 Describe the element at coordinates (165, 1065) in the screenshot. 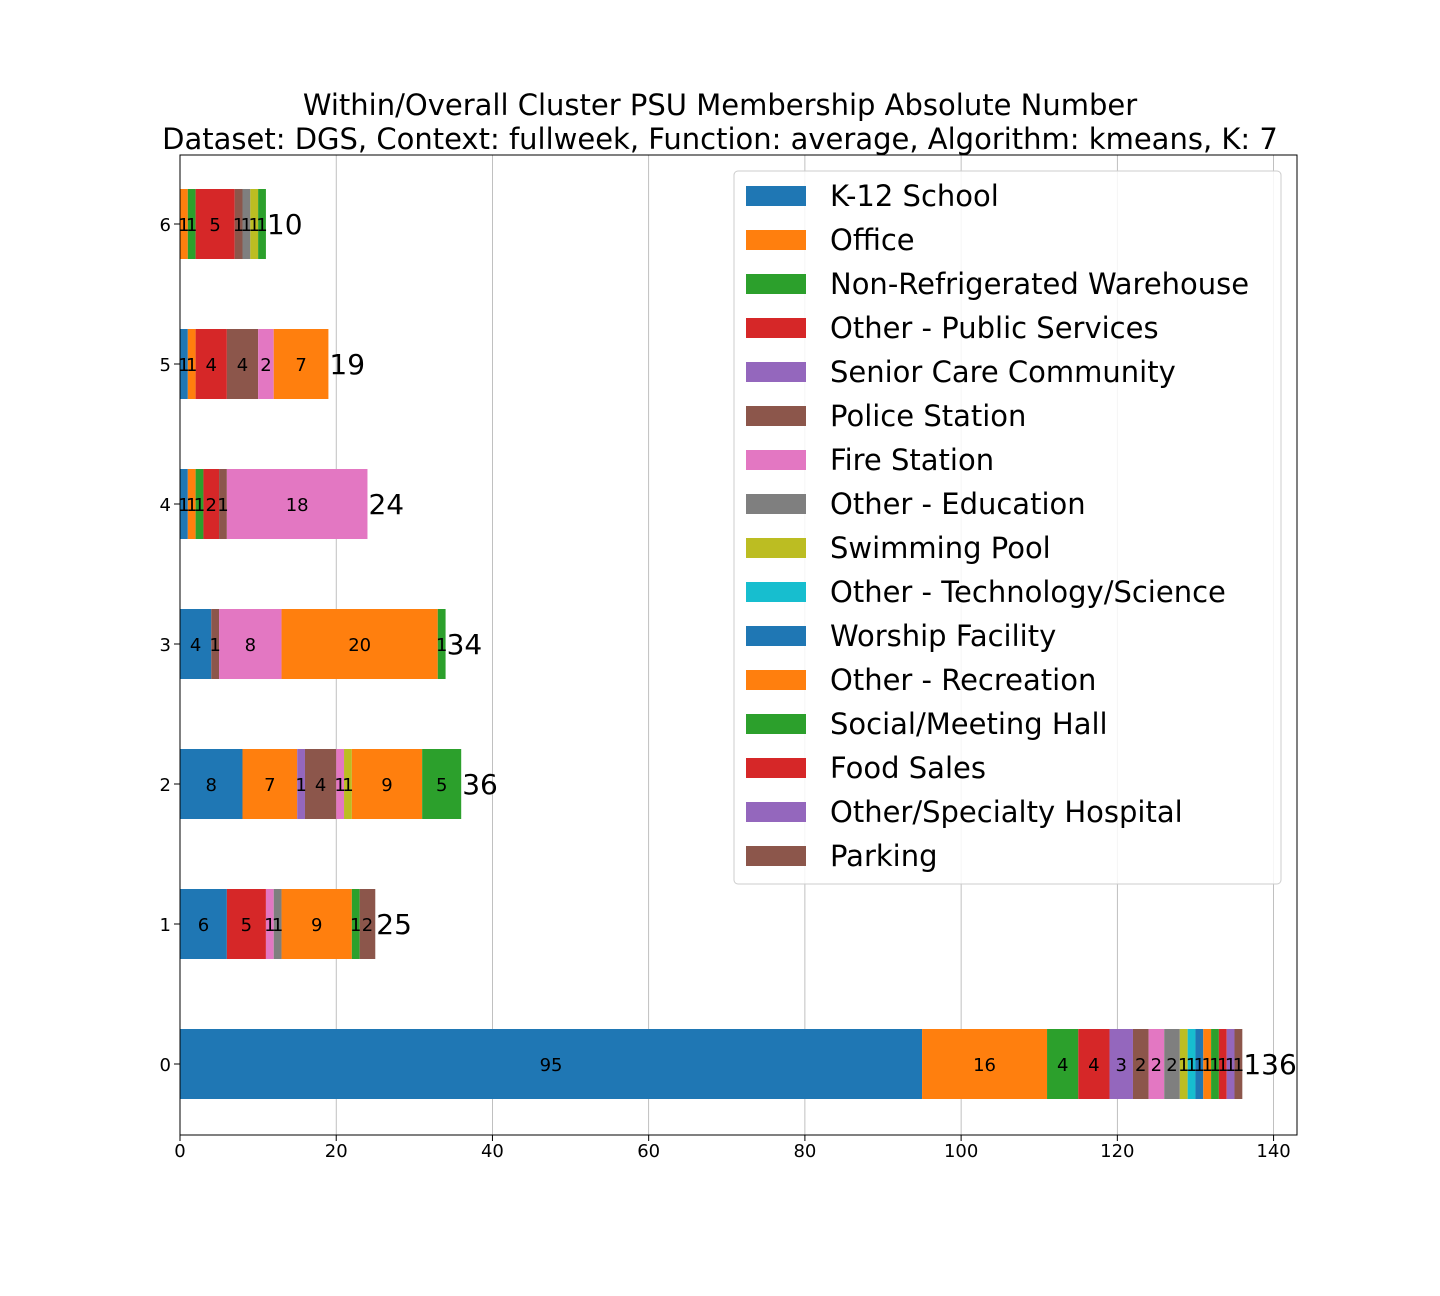

I see `y-tick-label: 0` at that location.